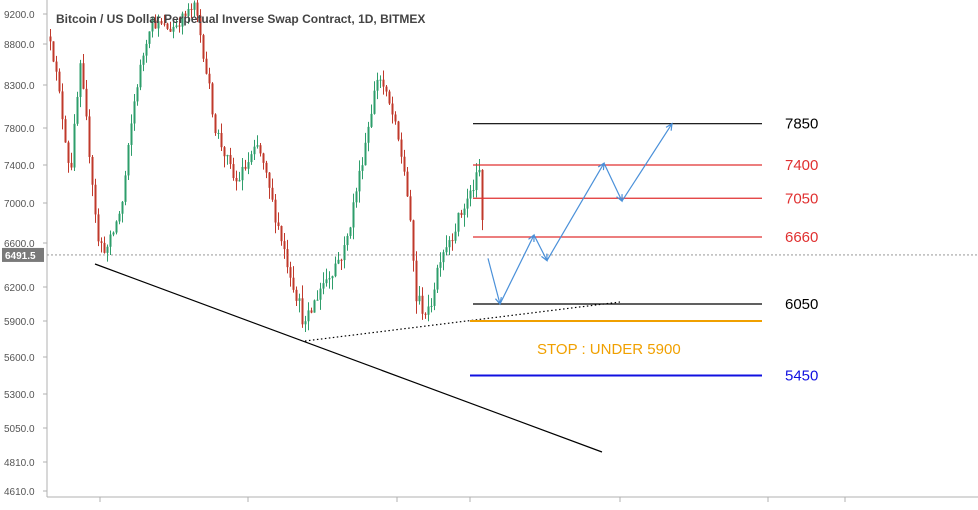 The width and height of the screenshot is (978, 510). Describe the element at coordinates (19, 288) in the screenshot. I see `y-tick-label: 6200.0` at that location.